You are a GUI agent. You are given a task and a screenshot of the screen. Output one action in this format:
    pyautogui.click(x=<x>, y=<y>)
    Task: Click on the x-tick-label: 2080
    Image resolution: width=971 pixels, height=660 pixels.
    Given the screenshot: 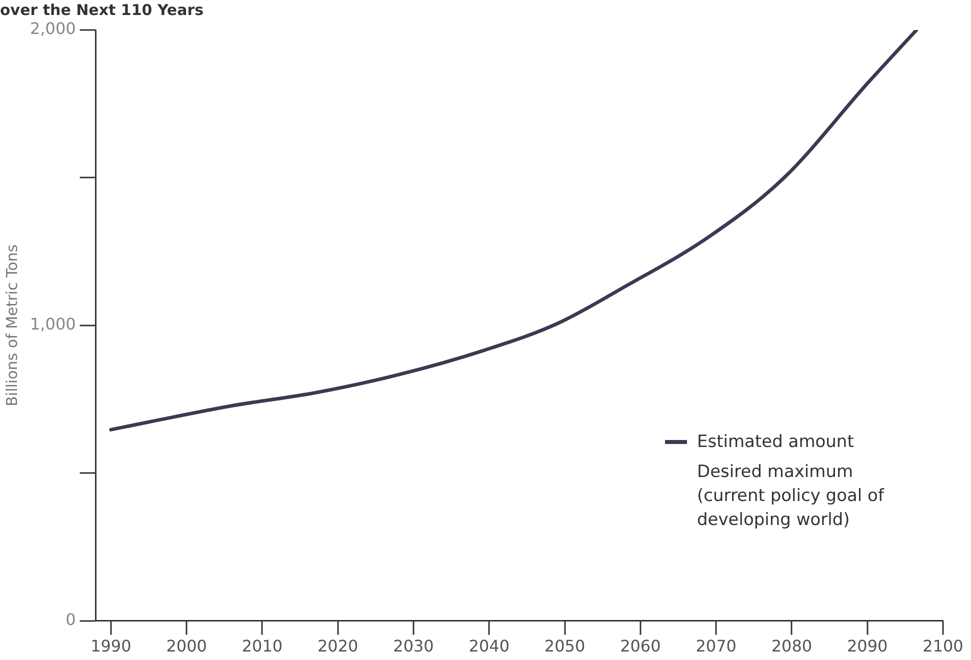 What is the action you would take?
    pyautogui.click(x=791, y=646)
    